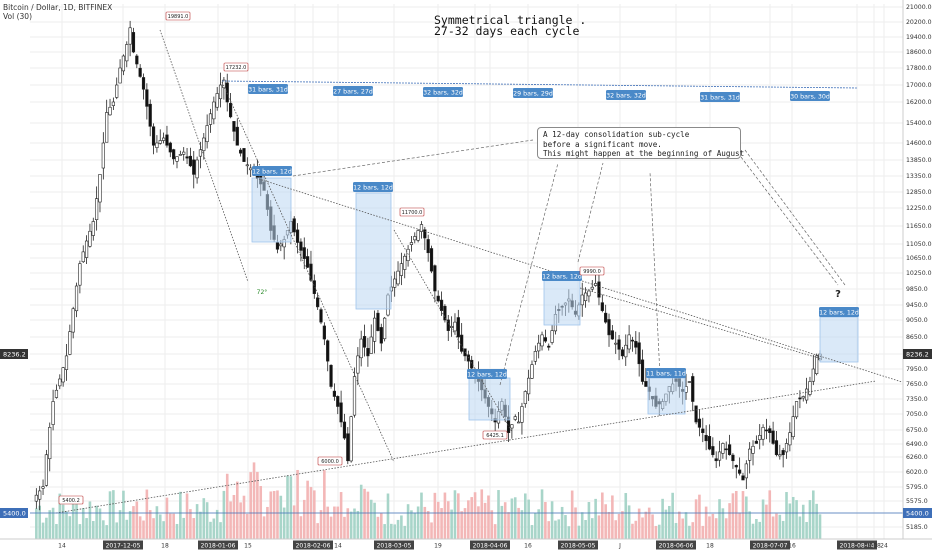  Describe the element at coordinates (919, 258) in the screenshot. I see `price-tick-15: 10650.0` at that location.